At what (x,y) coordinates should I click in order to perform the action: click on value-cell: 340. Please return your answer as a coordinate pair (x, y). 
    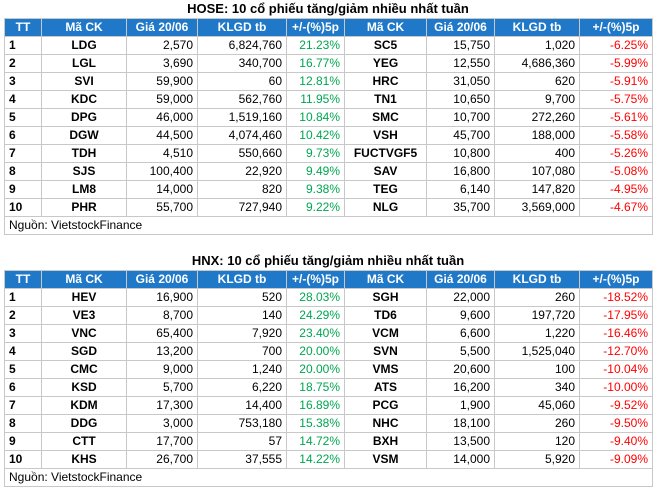
    Looking at the image, I should click on (537, 387).